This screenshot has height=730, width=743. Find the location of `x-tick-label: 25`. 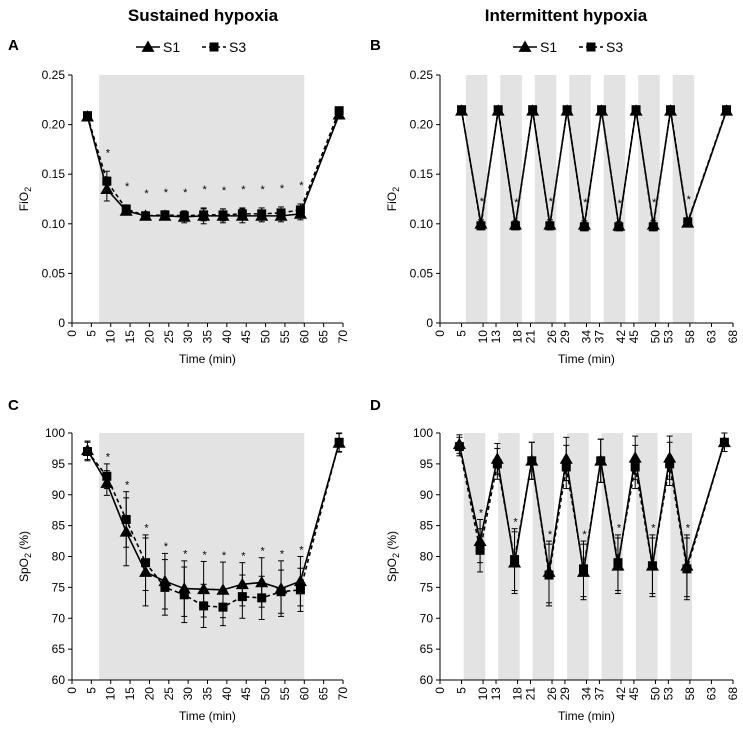

x-tick-label: 25 is located at coordinates (169, 337).